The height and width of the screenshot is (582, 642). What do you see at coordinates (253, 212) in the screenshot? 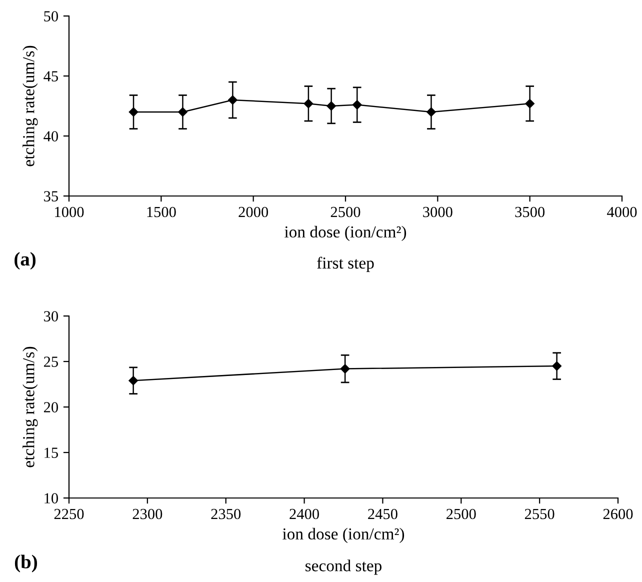
I see `x-tick-label: 2000` at bounding box center [253, 212].